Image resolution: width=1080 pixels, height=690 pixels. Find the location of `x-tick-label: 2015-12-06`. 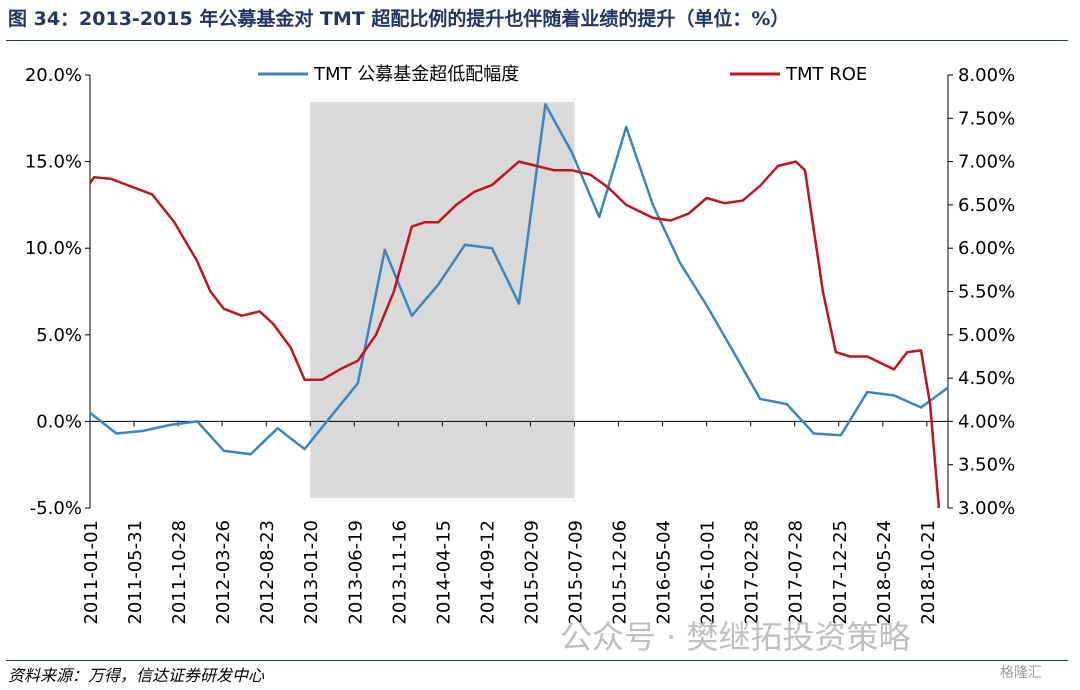

x-tick-label: 2015-12-06 is located at coordinates (620, 572).